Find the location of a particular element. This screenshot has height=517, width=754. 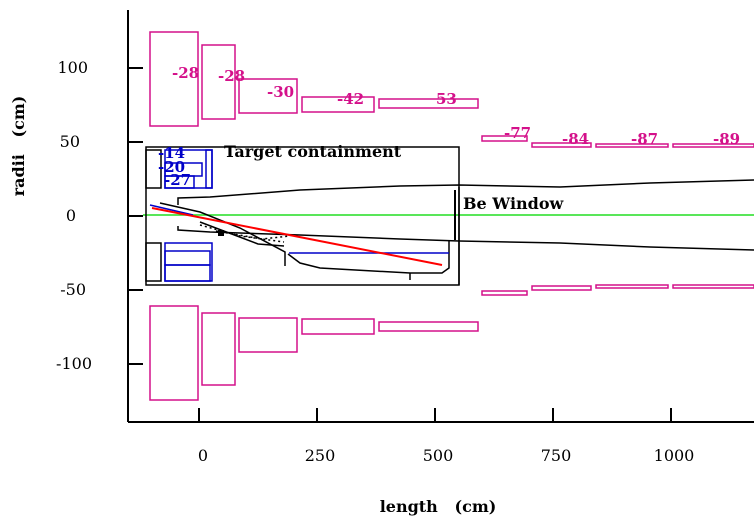

x-tick-label-0: 0 is located at coordinates (203, 455).